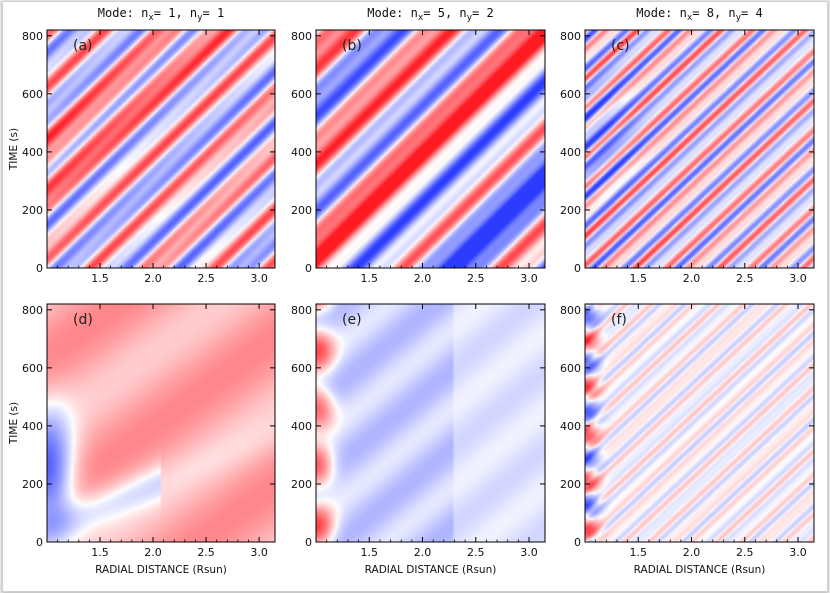 Image resolution: width=830 pixels, height=593 pixels. What do you see at coordinates (430, 14) in the screenshot?
I see `column-title: Mode: nx= 5, ny= 2` at bounding box center [430, 14].